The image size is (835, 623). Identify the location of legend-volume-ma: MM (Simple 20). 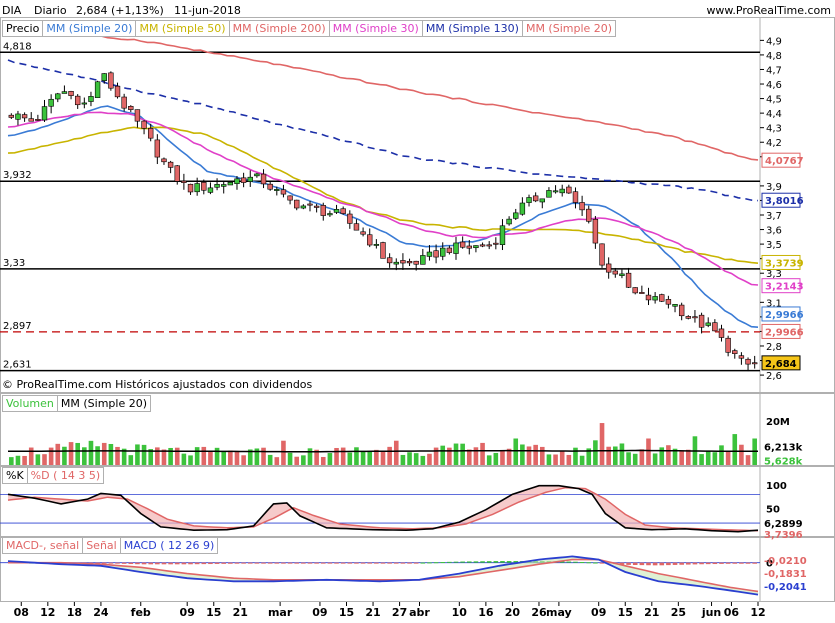
(104, 403).